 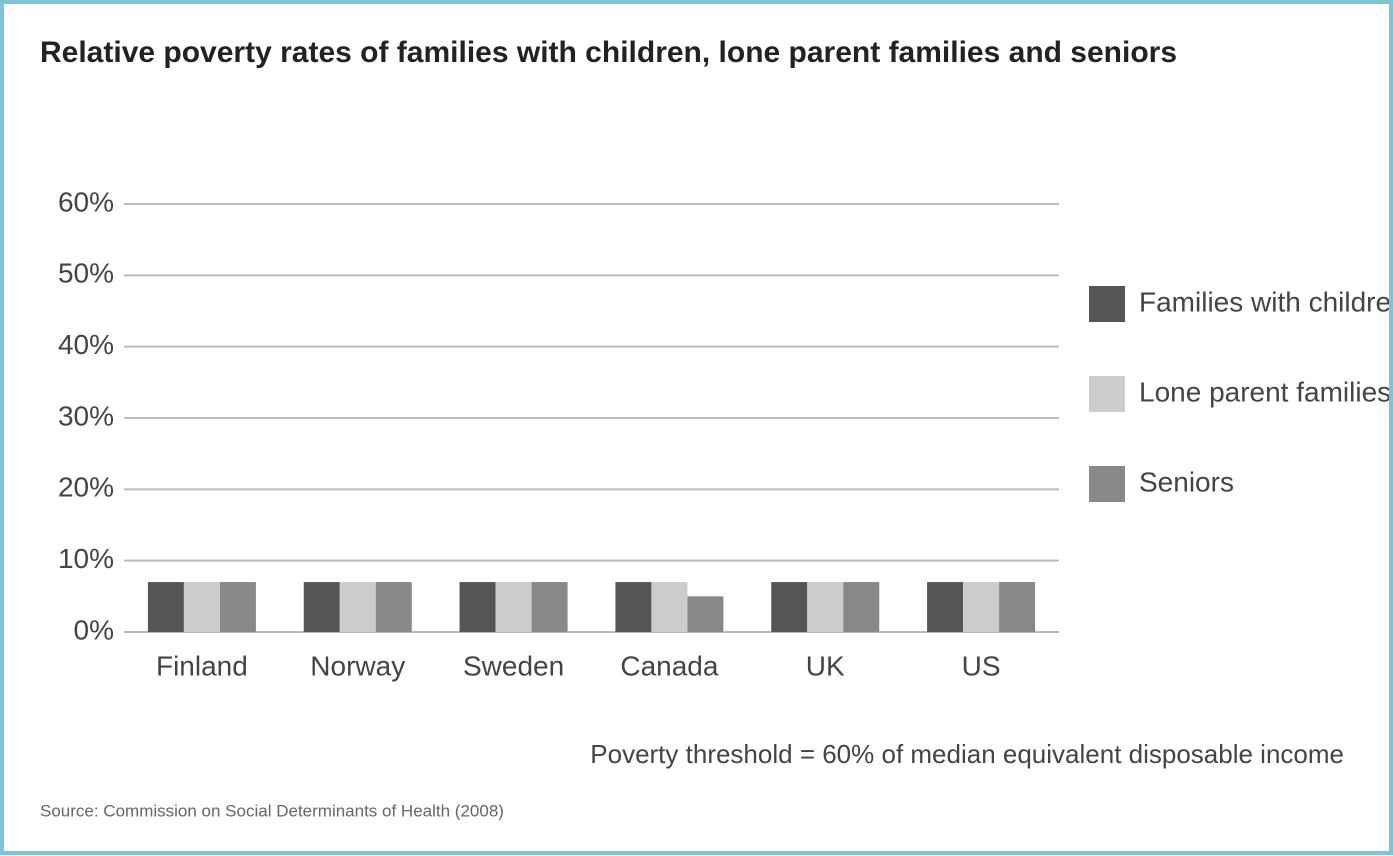 What do you see at coordinates (94, 629) in the screenshot?
I see `y-tick-label: 0%` at bounding box center [94, 629].